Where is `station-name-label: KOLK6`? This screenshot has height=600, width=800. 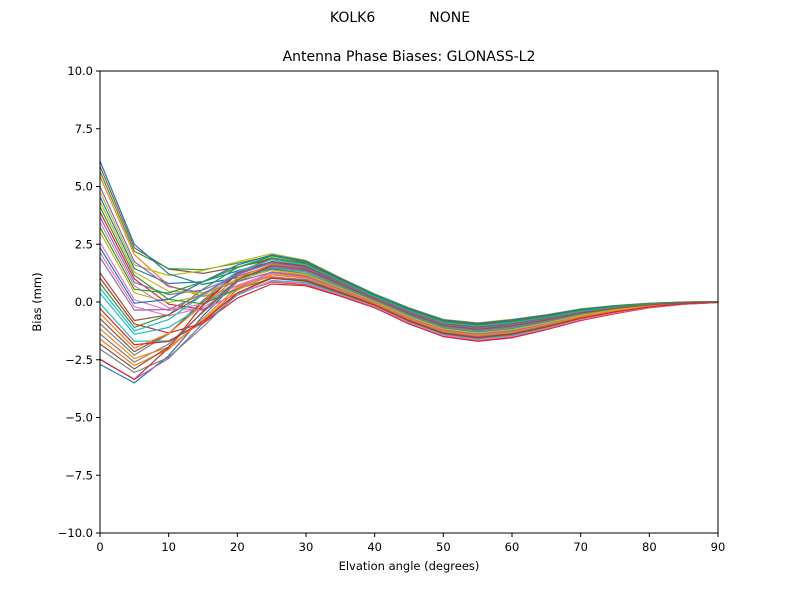 station-name-label: KOLK6 is located at coordinates (352, 18).